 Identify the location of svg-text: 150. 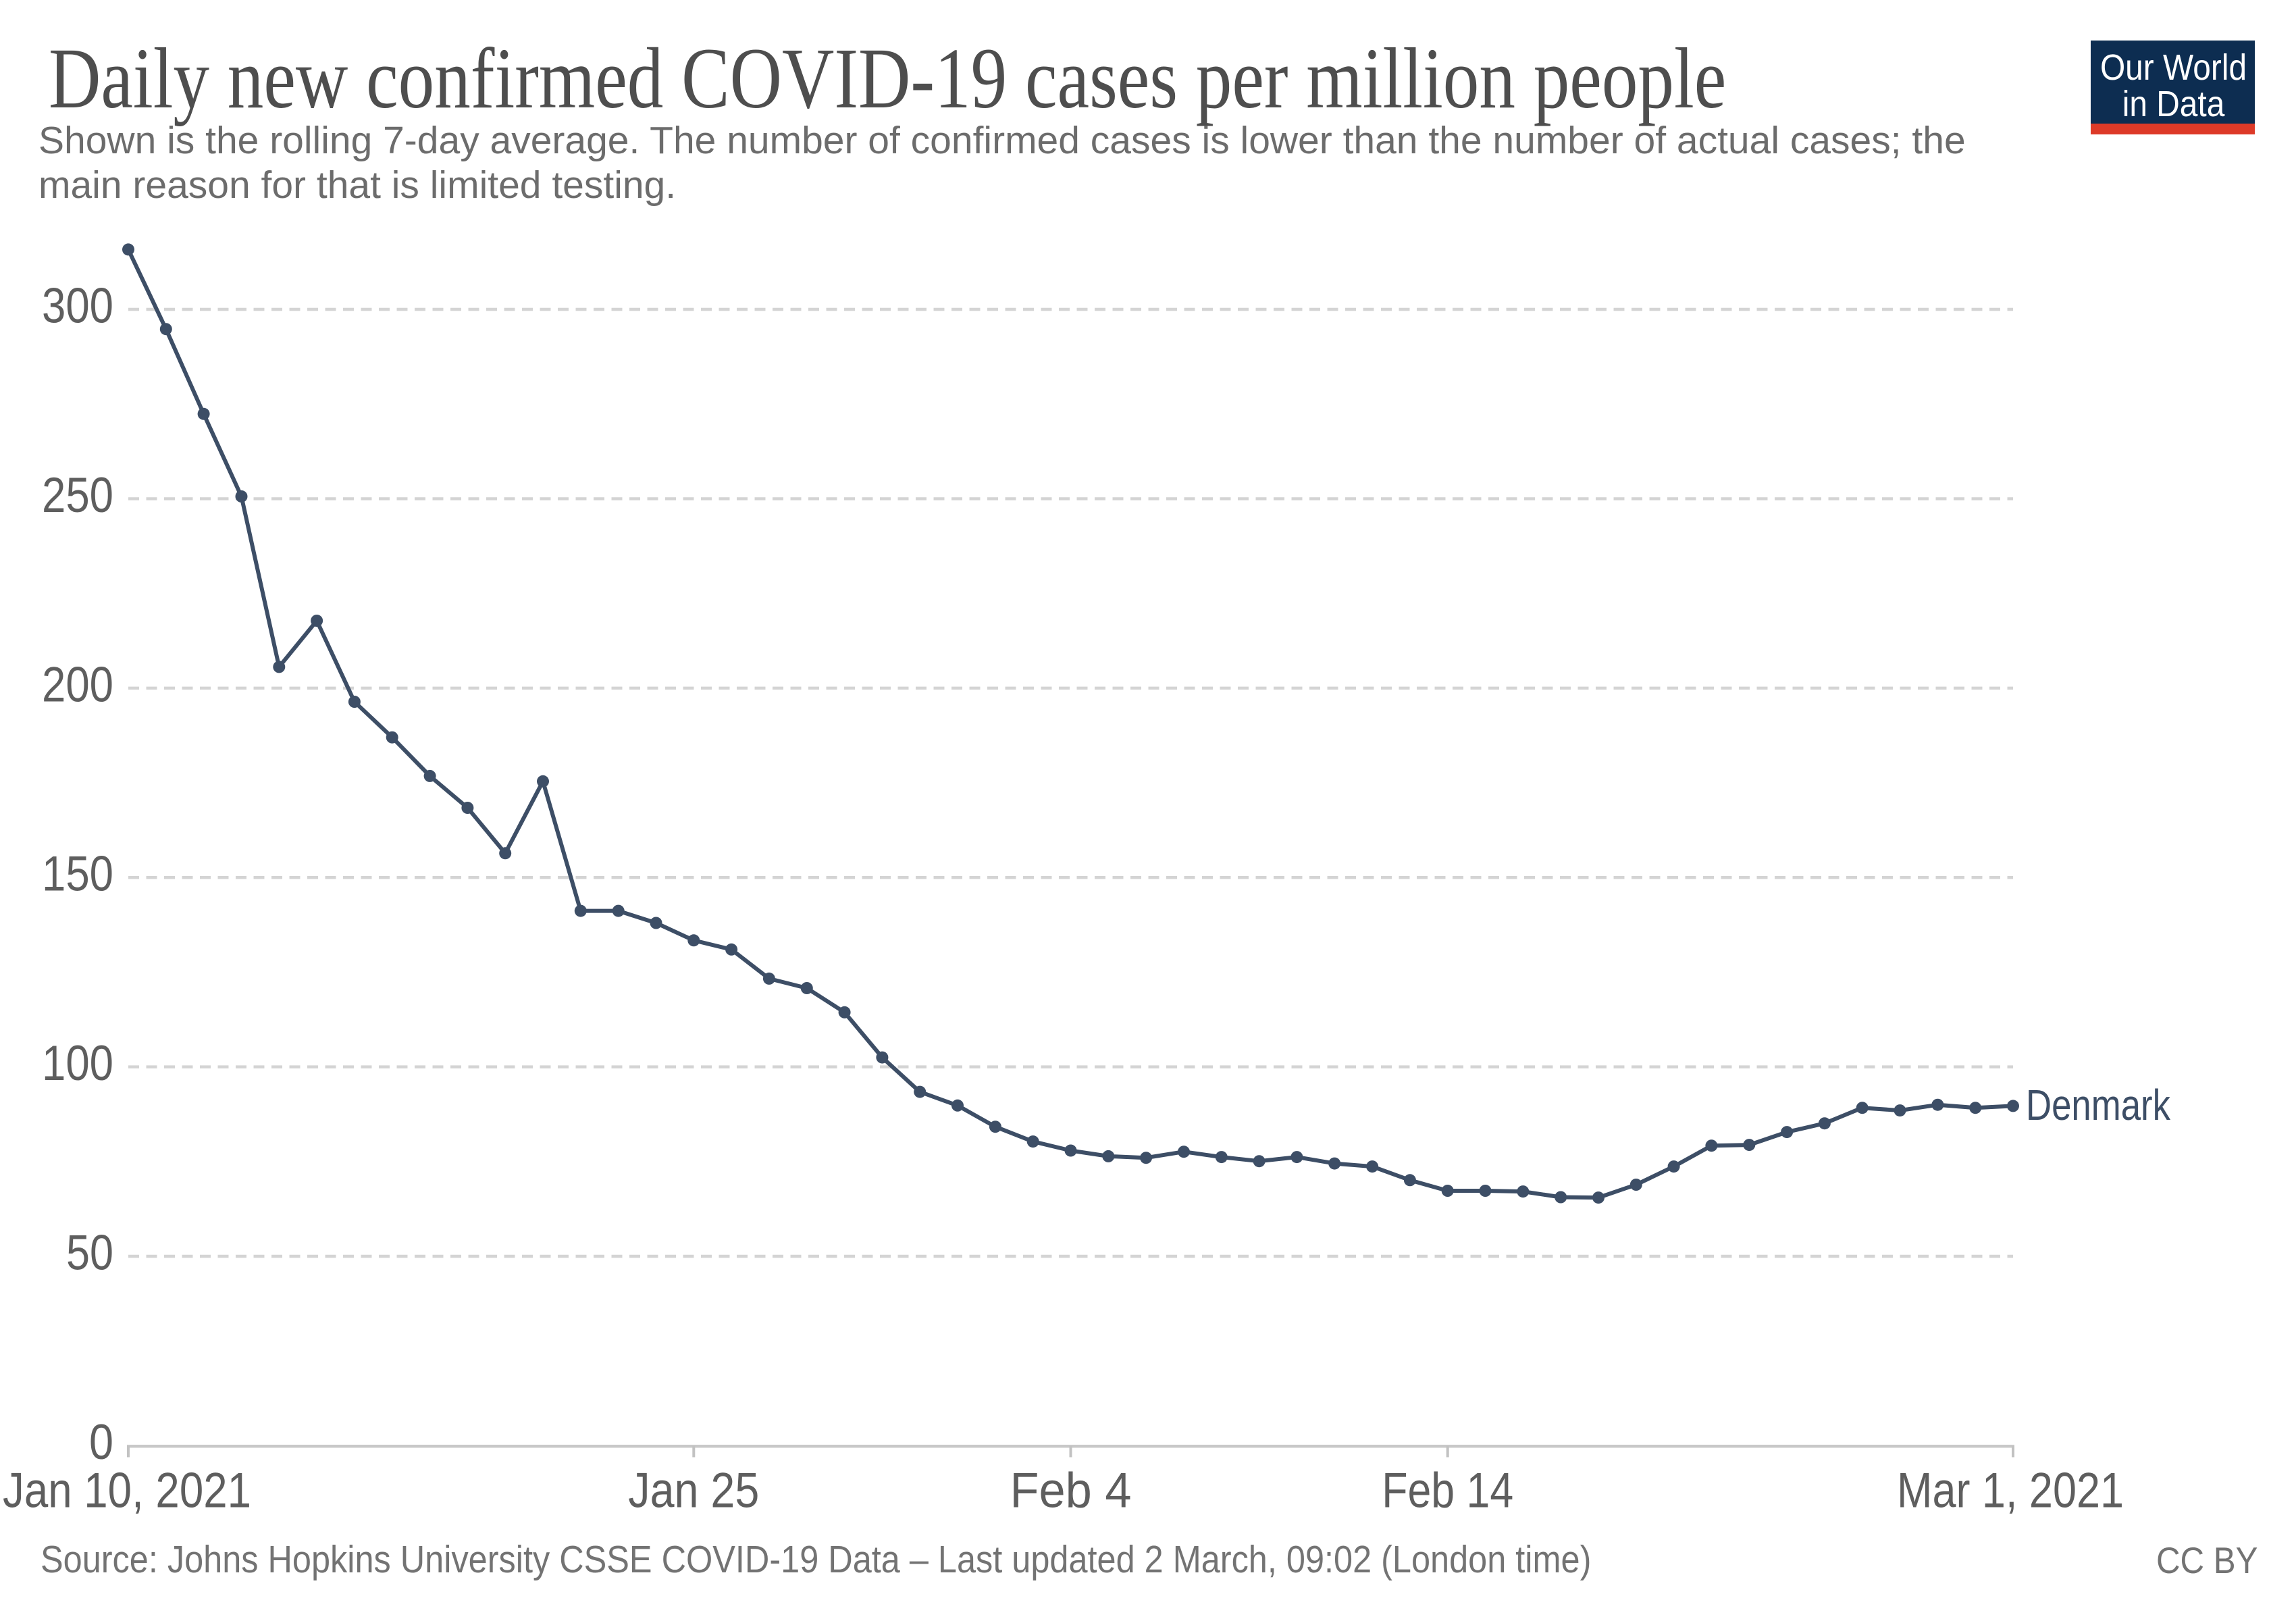
(77, 874).